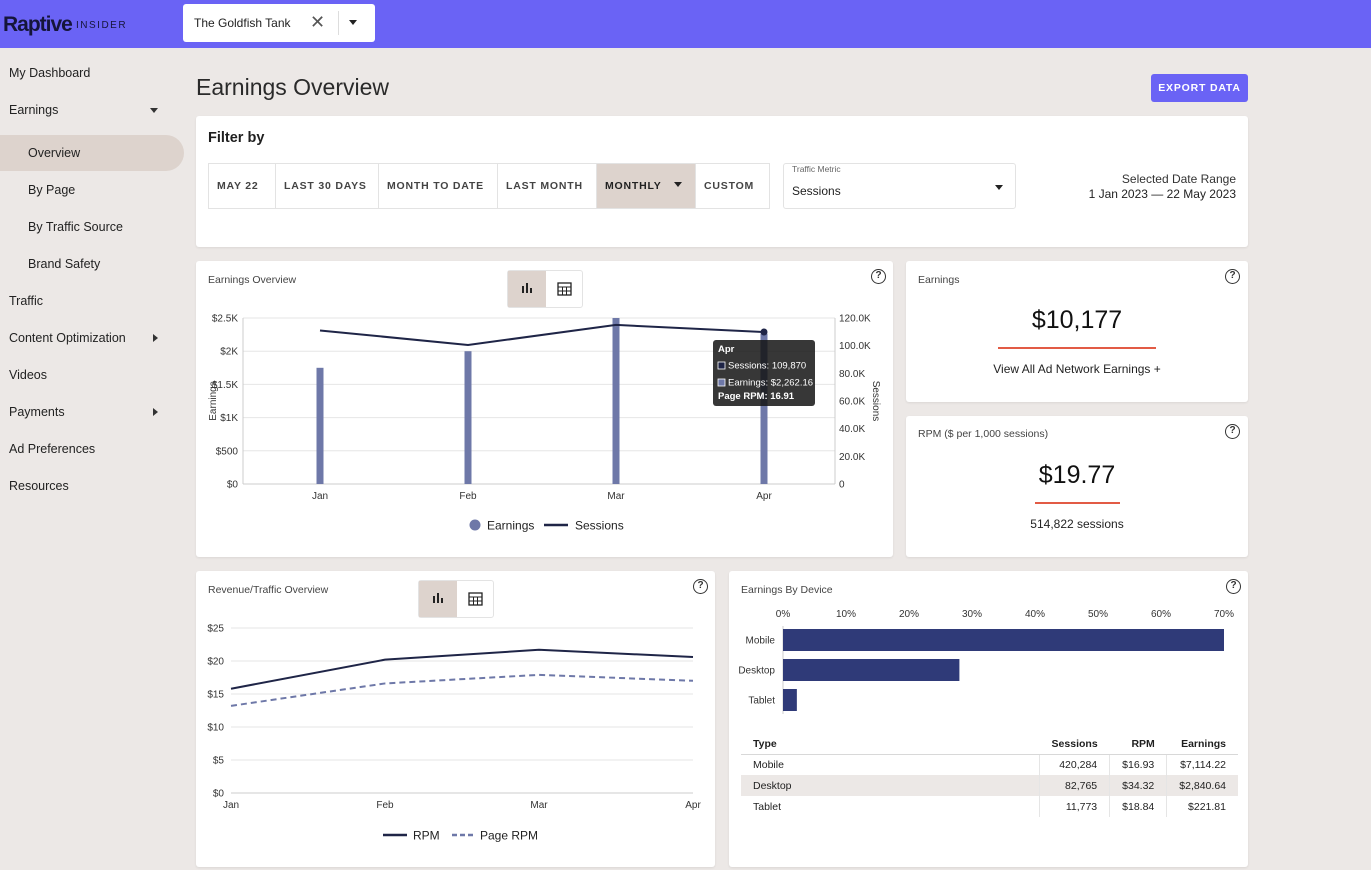 This screenshot has width=1371, height=870. I want to click on sidebar-item-by-page: By Page, so click(92, 190).